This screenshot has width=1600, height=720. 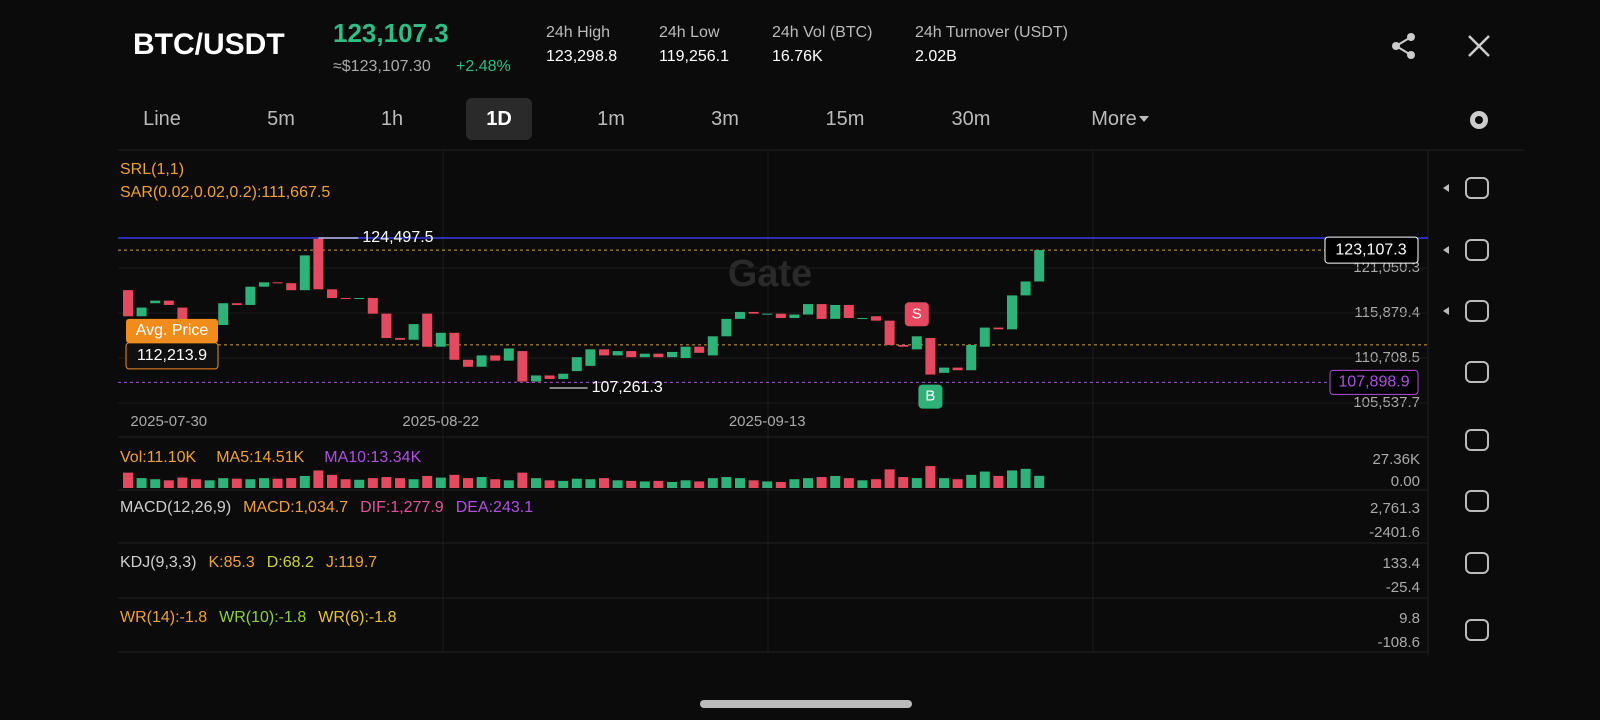 What do you see at coordinates (392, 119) in the screenshot?
I see `timeframe-tab: 1h` at bounding box center [392, 119].